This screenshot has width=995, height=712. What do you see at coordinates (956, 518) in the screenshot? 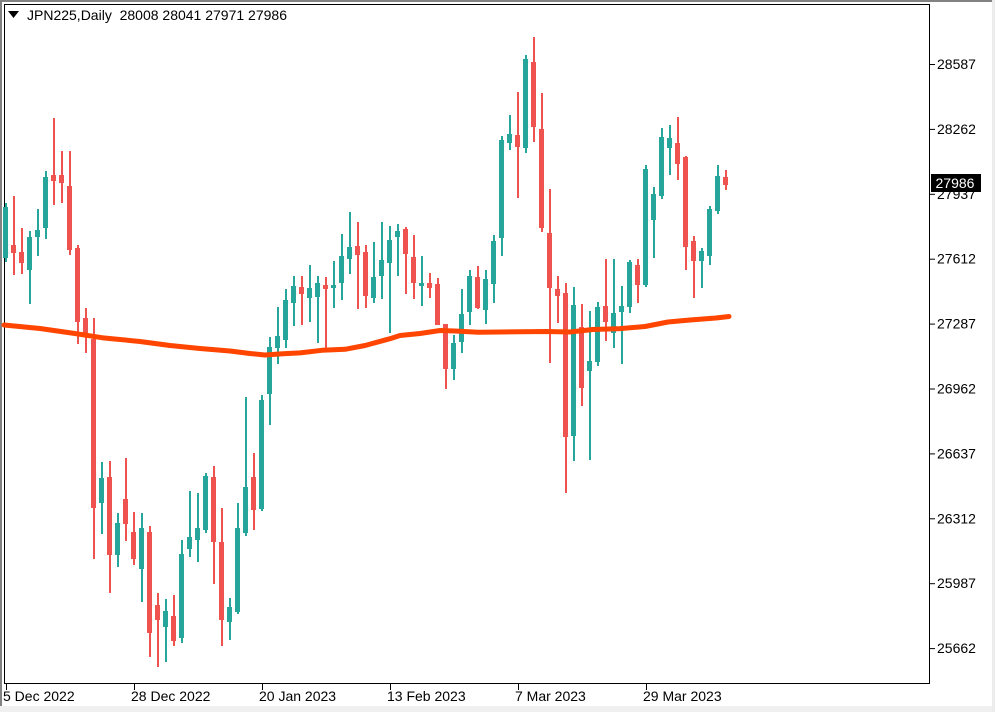
I see `svg-text: 26312` at bounding box center [956, 518].